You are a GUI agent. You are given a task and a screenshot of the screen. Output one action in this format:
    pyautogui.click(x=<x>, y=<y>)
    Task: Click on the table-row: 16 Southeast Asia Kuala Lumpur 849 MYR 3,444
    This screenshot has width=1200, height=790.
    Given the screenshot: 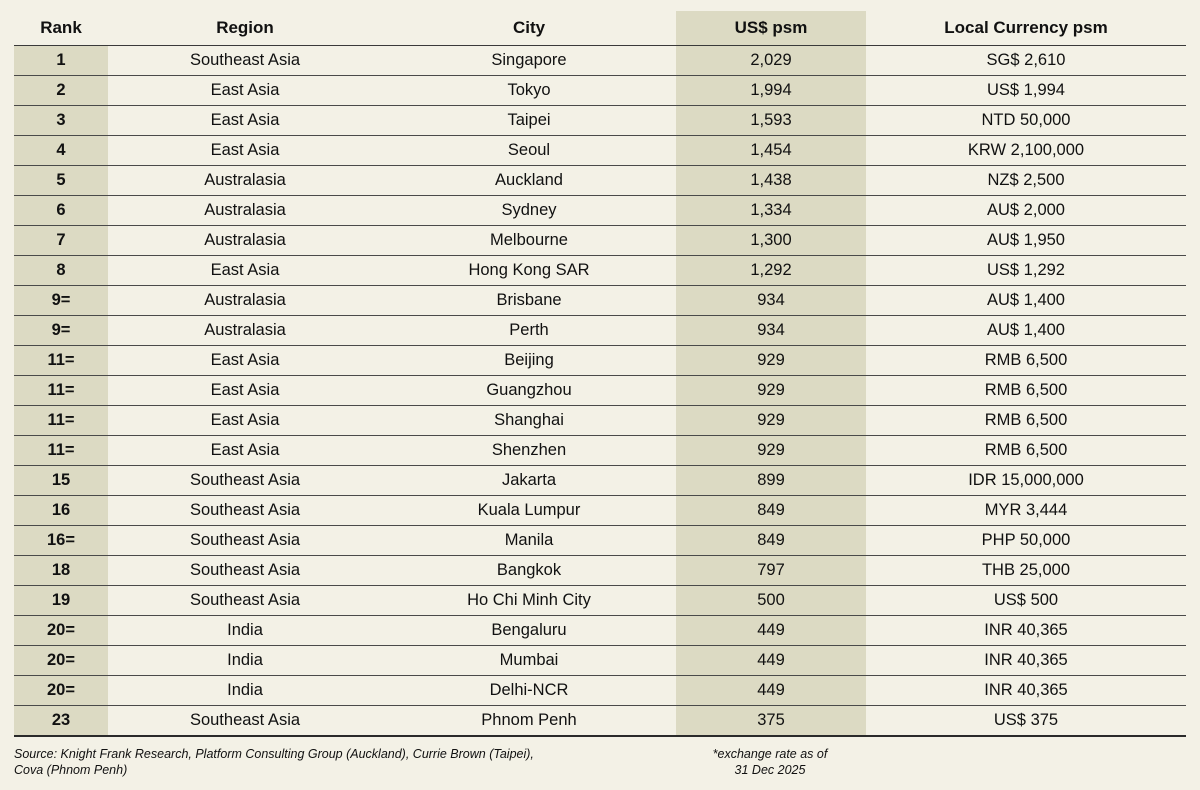 What is the action you would take?
    pyautogui.click(x=600, y=510)
    